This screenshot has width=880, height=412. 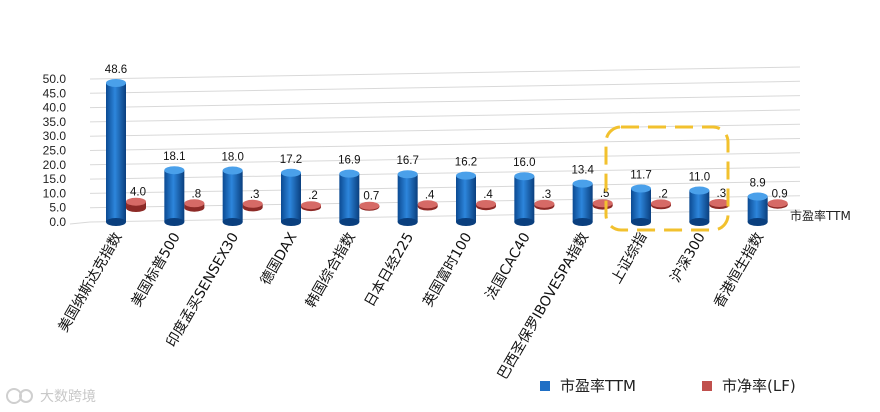 What do you see at coordinates (349, 161) in the screenshot?
I see `data-label-pe: 16.9` at bounding box center [349, 161].